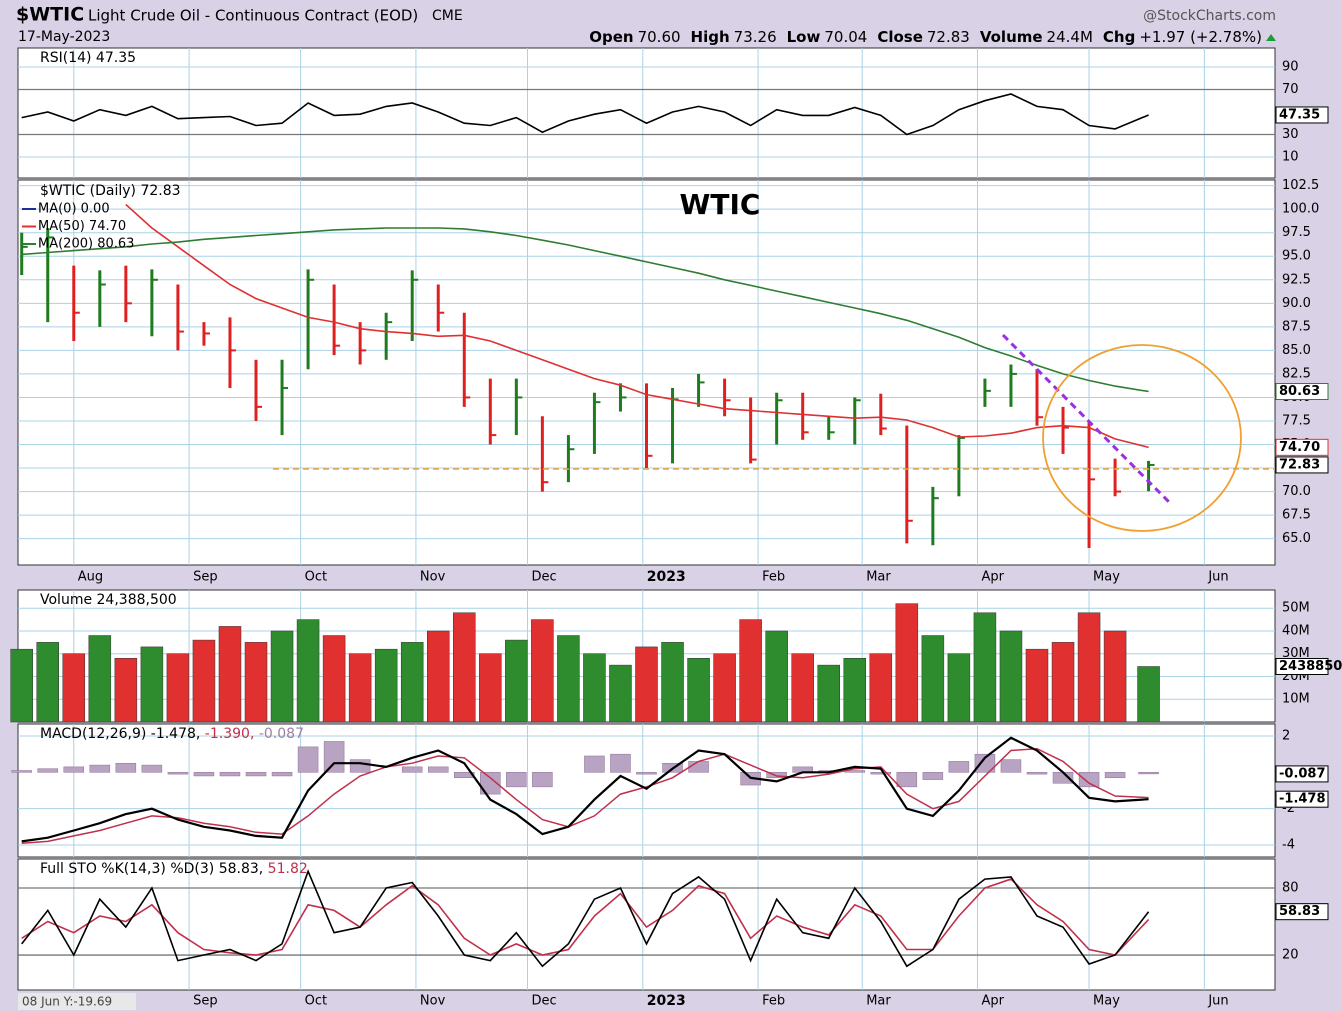 This screenshot has width=1342, height=1012. What do you see at coordinates (1106, 1001) in the screenshot?
I see `x-tick-label: May` at bounding box center [1106, 1001].